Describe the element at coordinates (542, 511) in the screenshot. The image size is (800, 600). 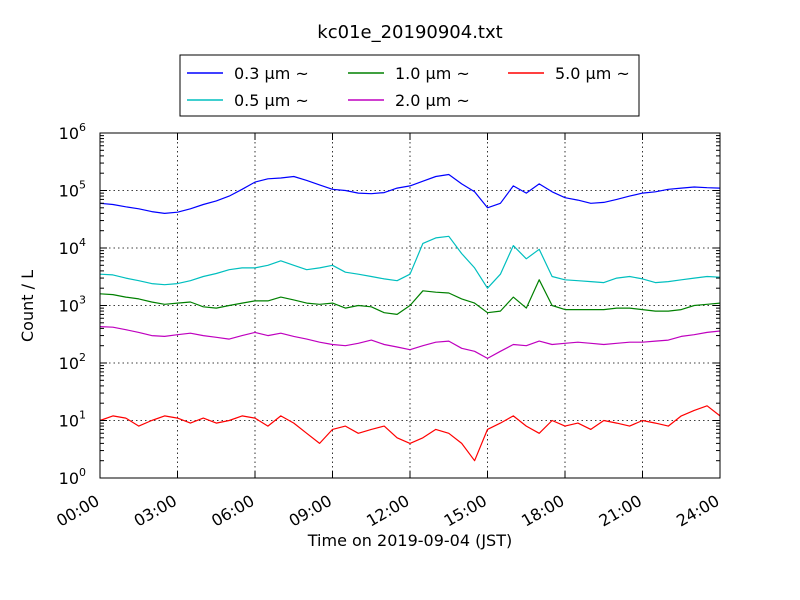
I see `x-tick-label: 18:00` at that location.